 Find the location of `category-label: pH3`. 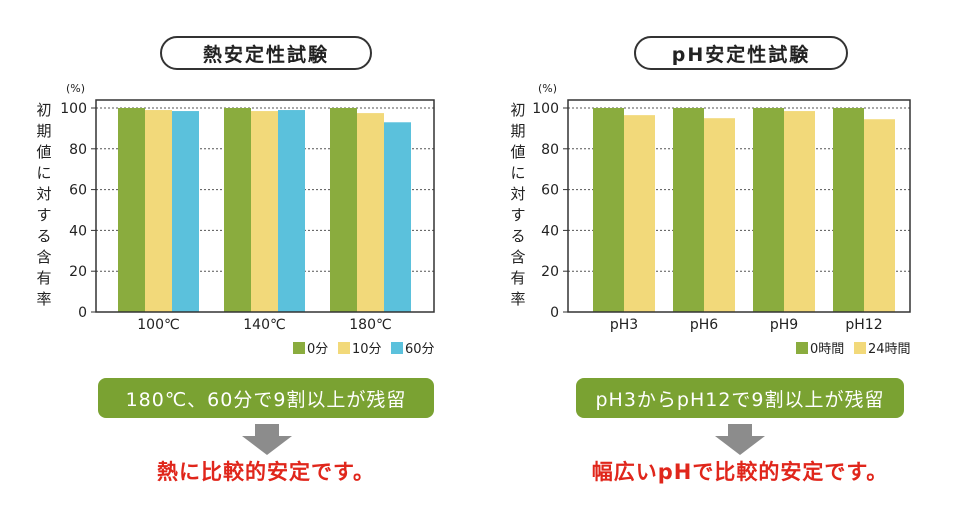

category-label: pH3 is located at coordinates (624, 325).